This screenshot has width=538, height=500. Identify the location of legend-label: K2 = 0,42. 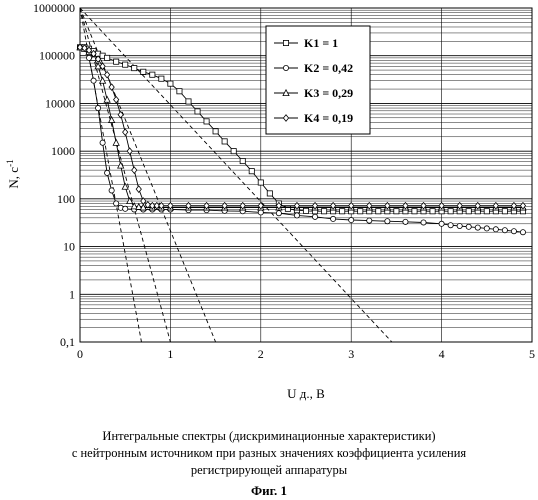
(328, 68).